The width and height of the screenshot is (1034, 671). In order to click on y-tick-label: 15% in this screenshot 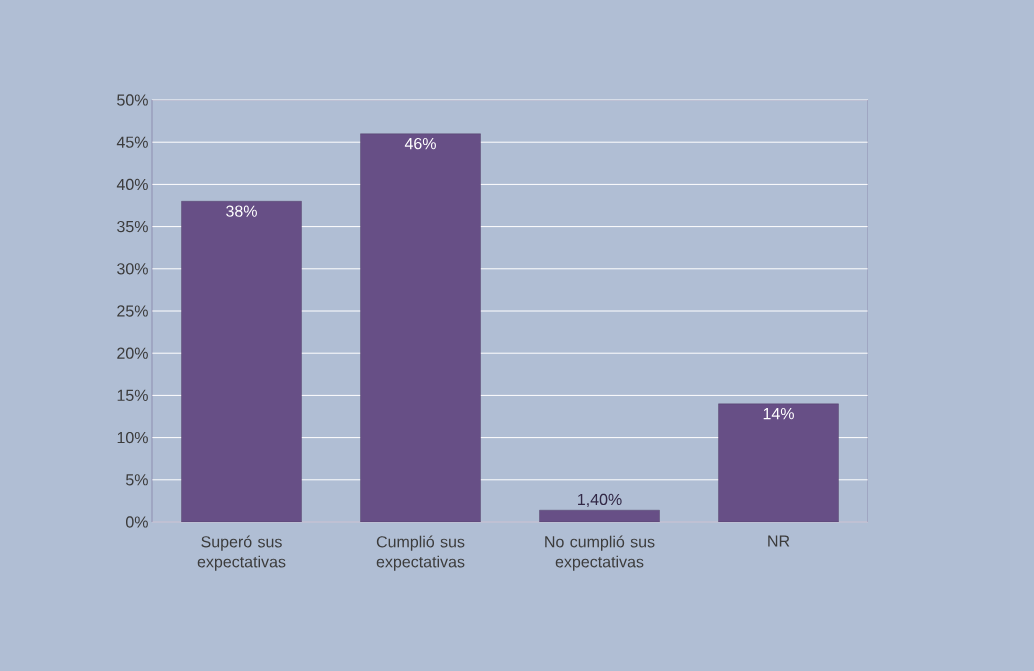, I will do `click(132, 395)`.